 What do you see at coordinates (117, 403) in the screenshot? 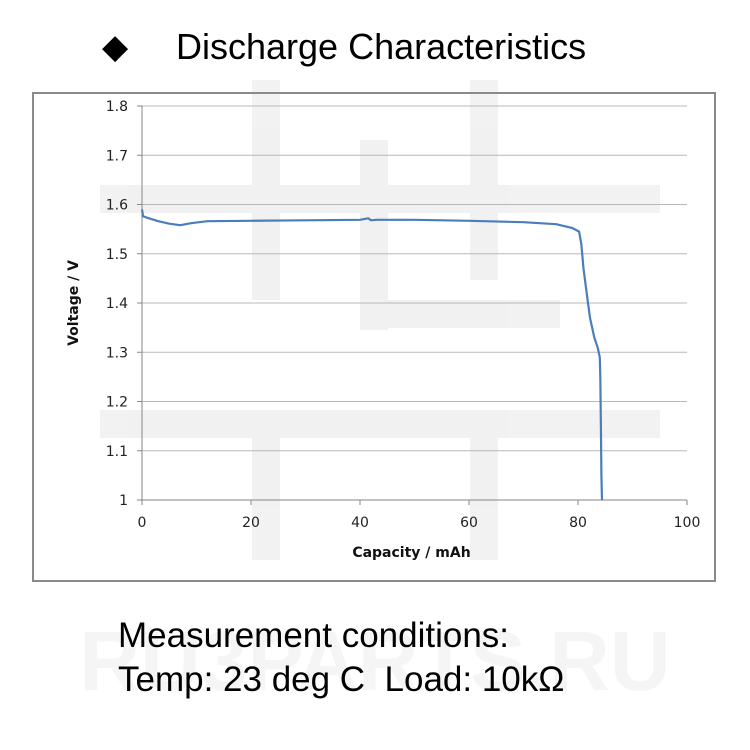
I see `y-tick-label: 1.2` at bounding box center [117, 403].